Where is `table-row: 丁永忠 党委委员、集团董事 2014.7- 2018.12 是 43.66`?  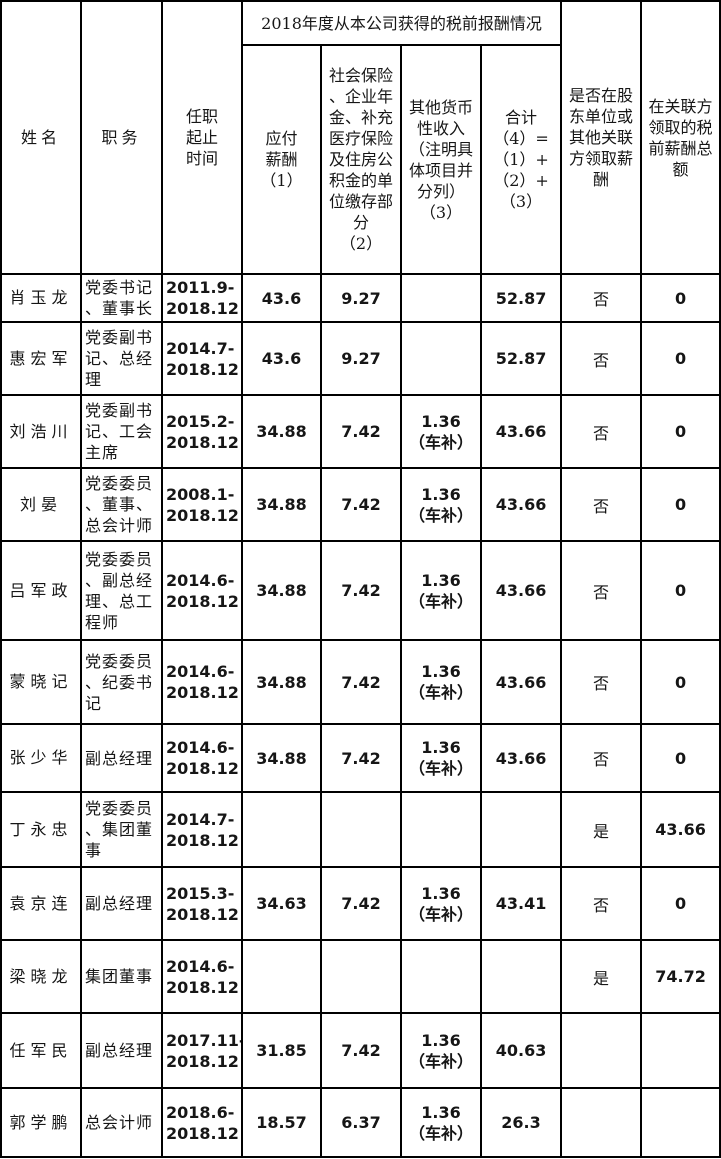
table-row: 丁永忠 党委委员、集团董事 2014.7- 2018.12 是 43.66 is located at coordinates (360, 829).